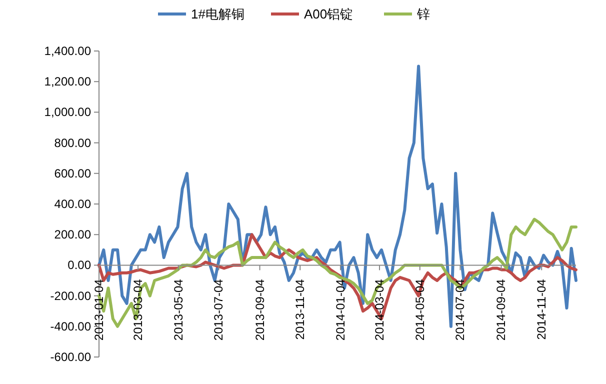 The image size is (606, 384). Describe the element at coordinates (71, 357) in the screenshot. I see `y-tick-label: -600.00` at that location.